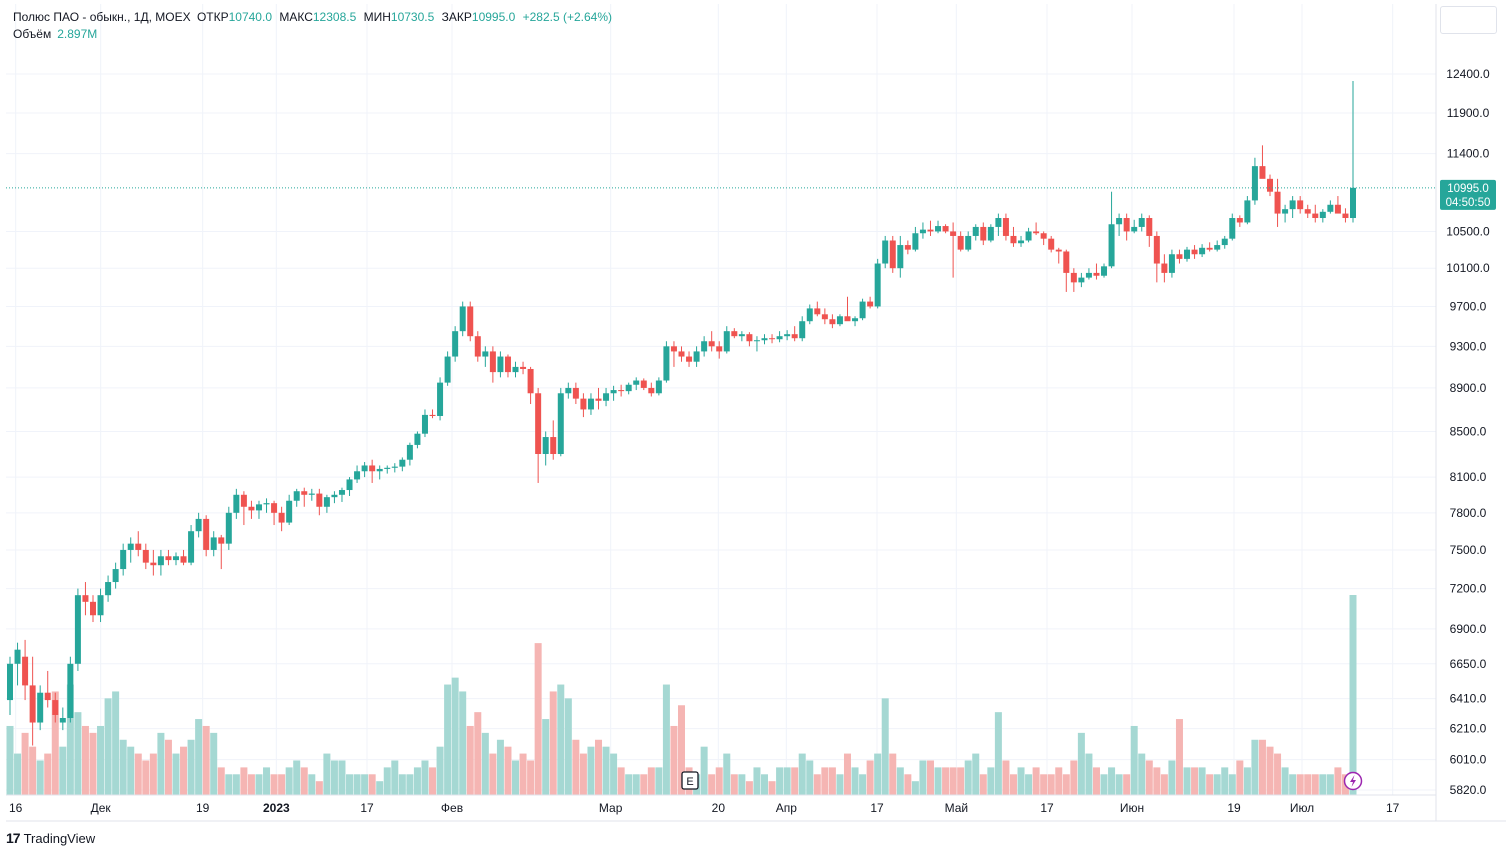 This screenshot has height=858, width=1508. I want to click on scale-settings-button, so click(1468, 20).